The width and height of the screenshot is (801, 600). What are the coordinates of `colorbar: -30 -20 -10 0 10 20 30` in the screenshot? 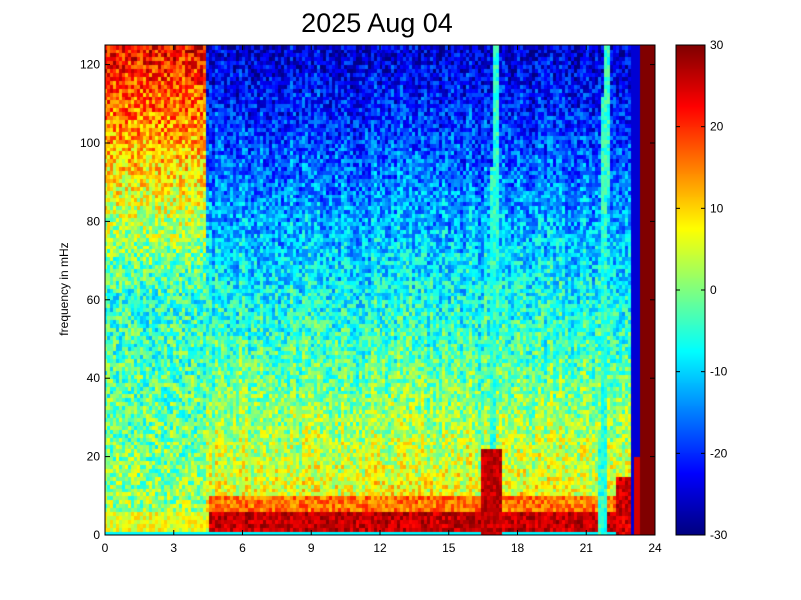 It's located at (701, 290).